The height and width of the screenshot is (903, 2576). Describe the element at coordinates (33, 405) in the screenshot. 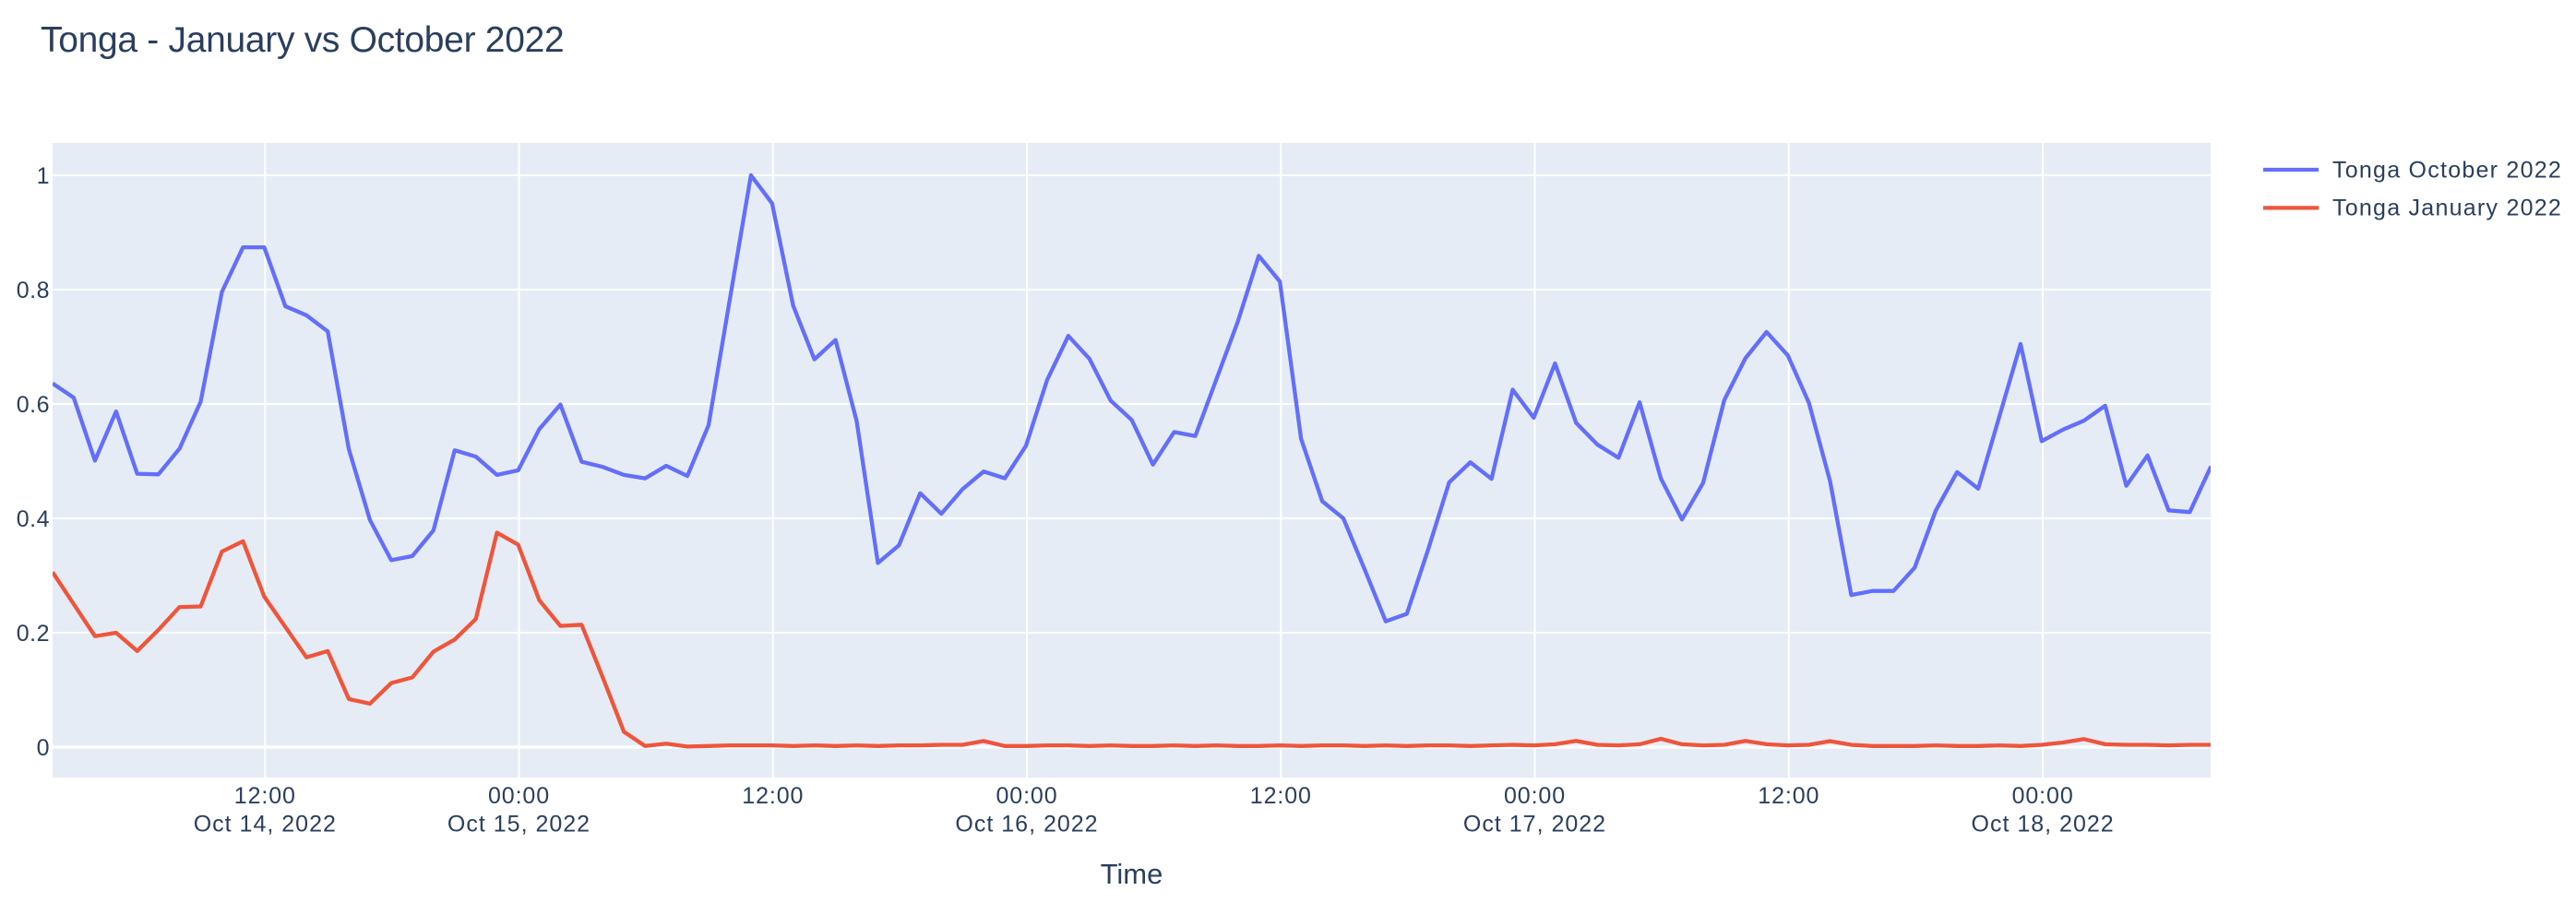

I see `svg-text: 0.6` at that location.